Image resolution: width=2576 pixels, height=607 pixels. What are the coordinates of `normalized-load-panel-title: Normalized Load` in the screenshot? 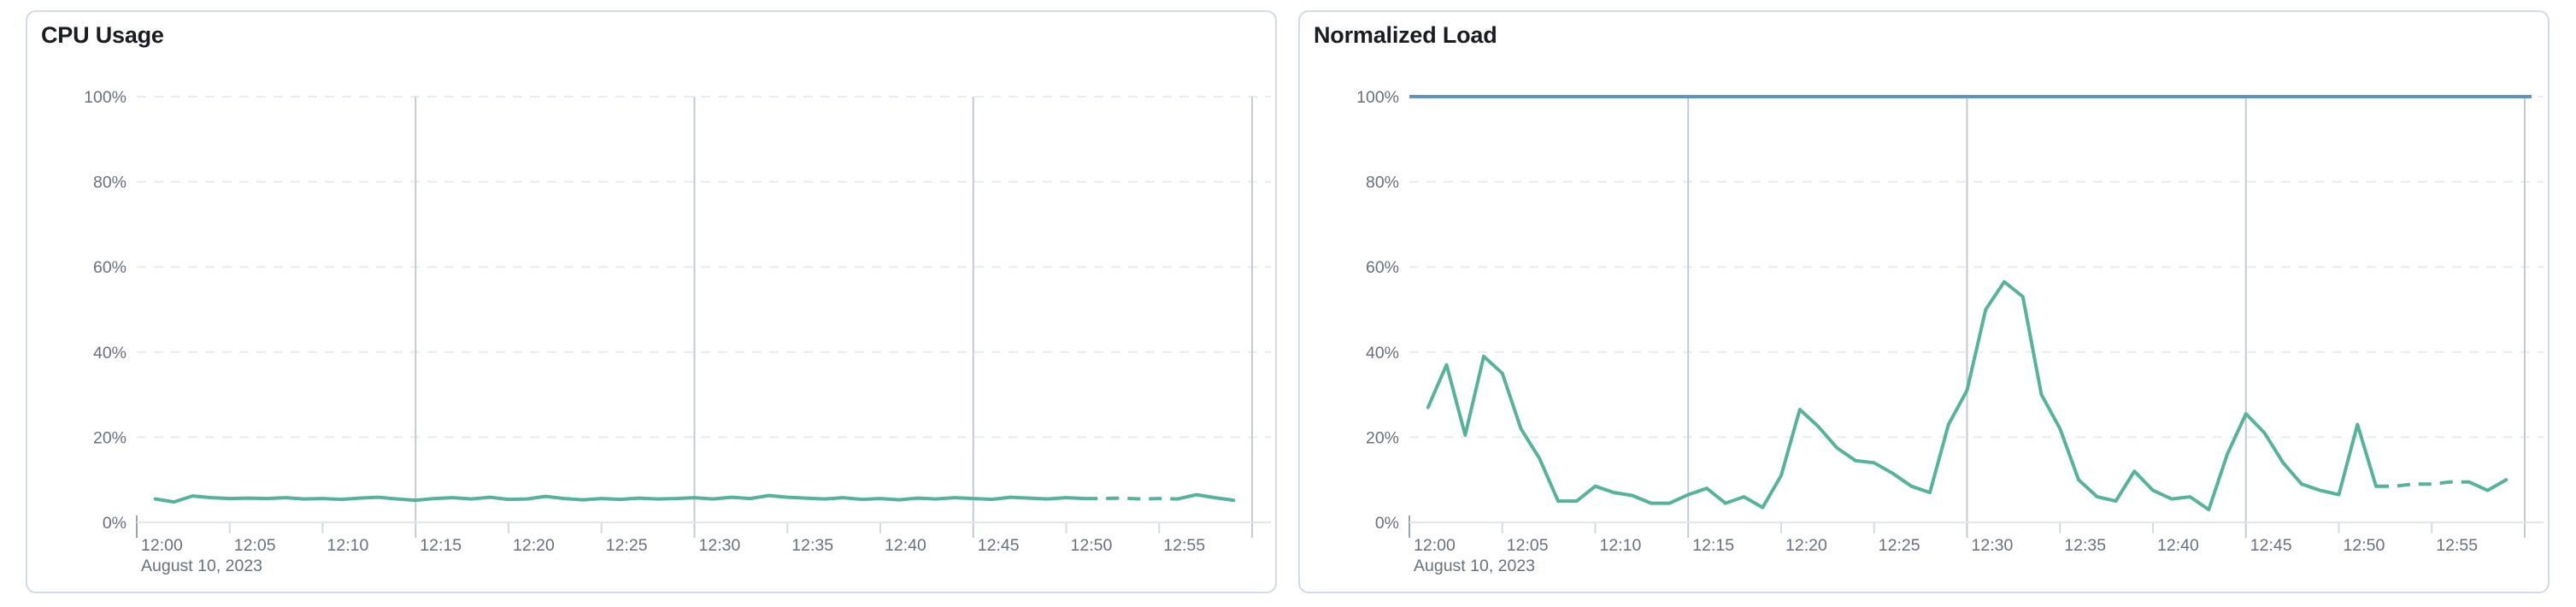 It's located at (1405, 35).